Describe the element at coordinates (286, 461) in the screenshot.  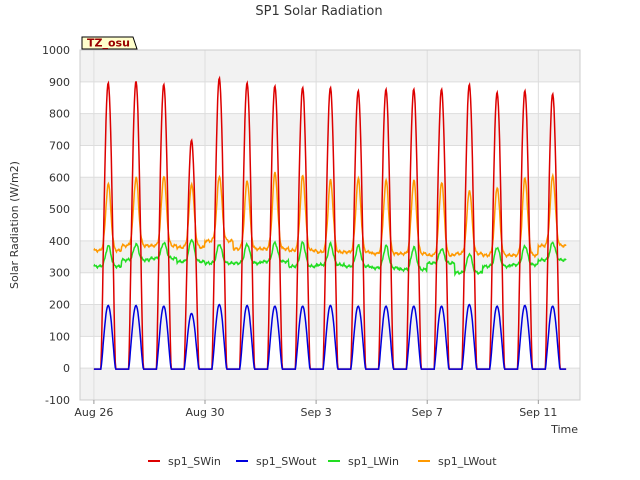
I see `legend-label: sp1_SWout` at that location.